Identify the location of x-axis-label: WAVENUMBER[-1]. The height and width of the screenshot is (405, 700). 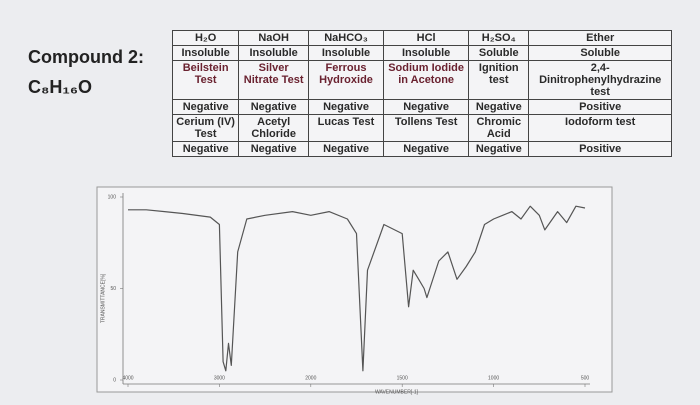
(397, 392).